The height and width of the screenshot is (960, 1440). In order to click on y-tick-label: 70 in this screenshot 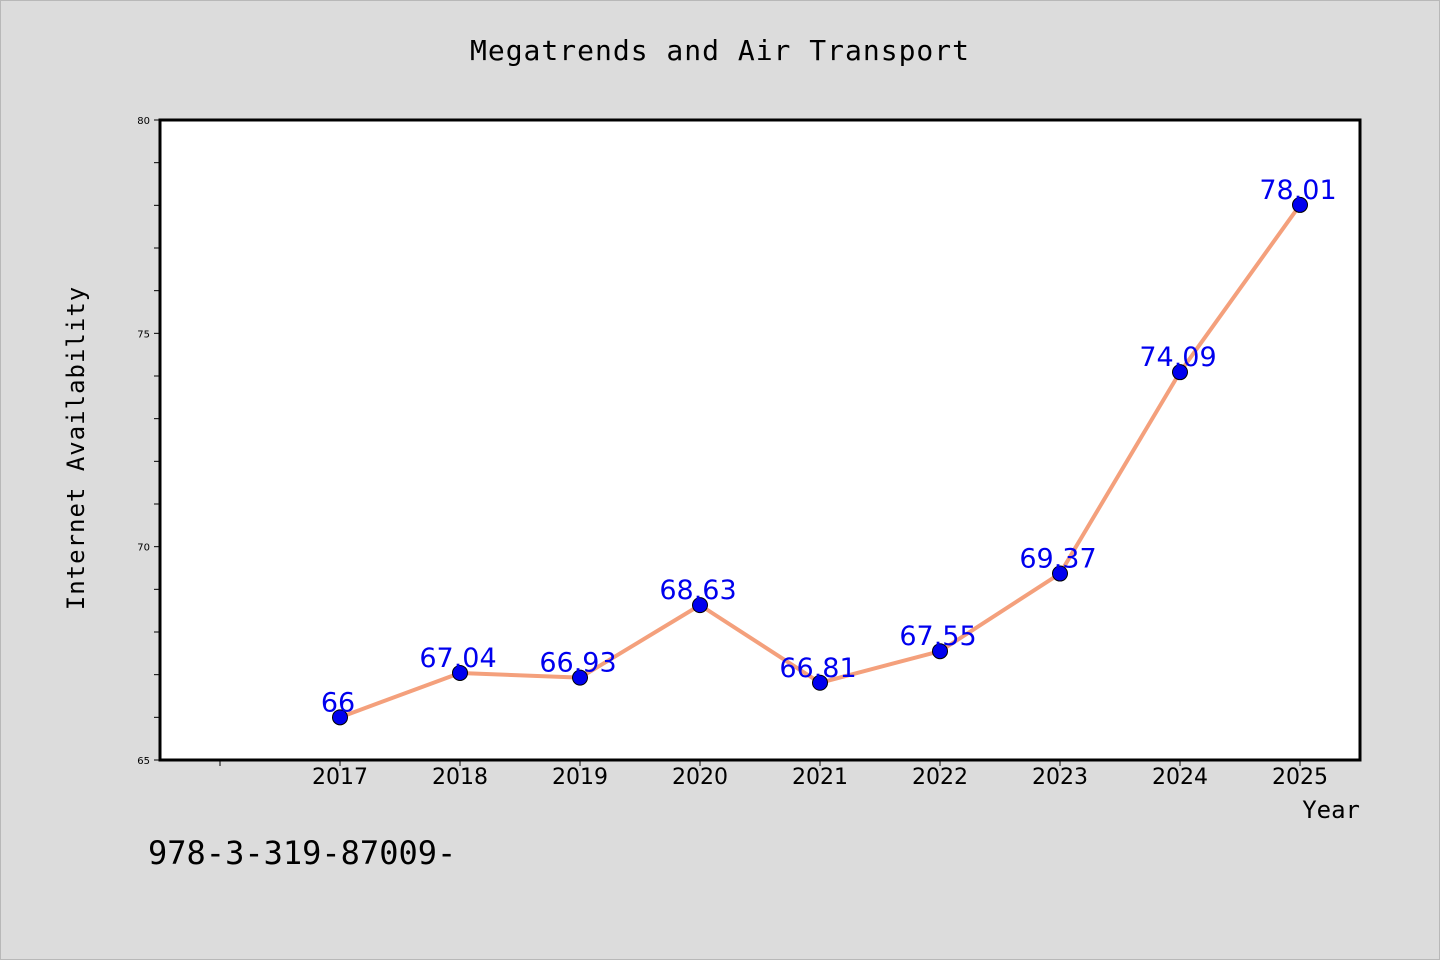, I will do `click(143, 548)`.